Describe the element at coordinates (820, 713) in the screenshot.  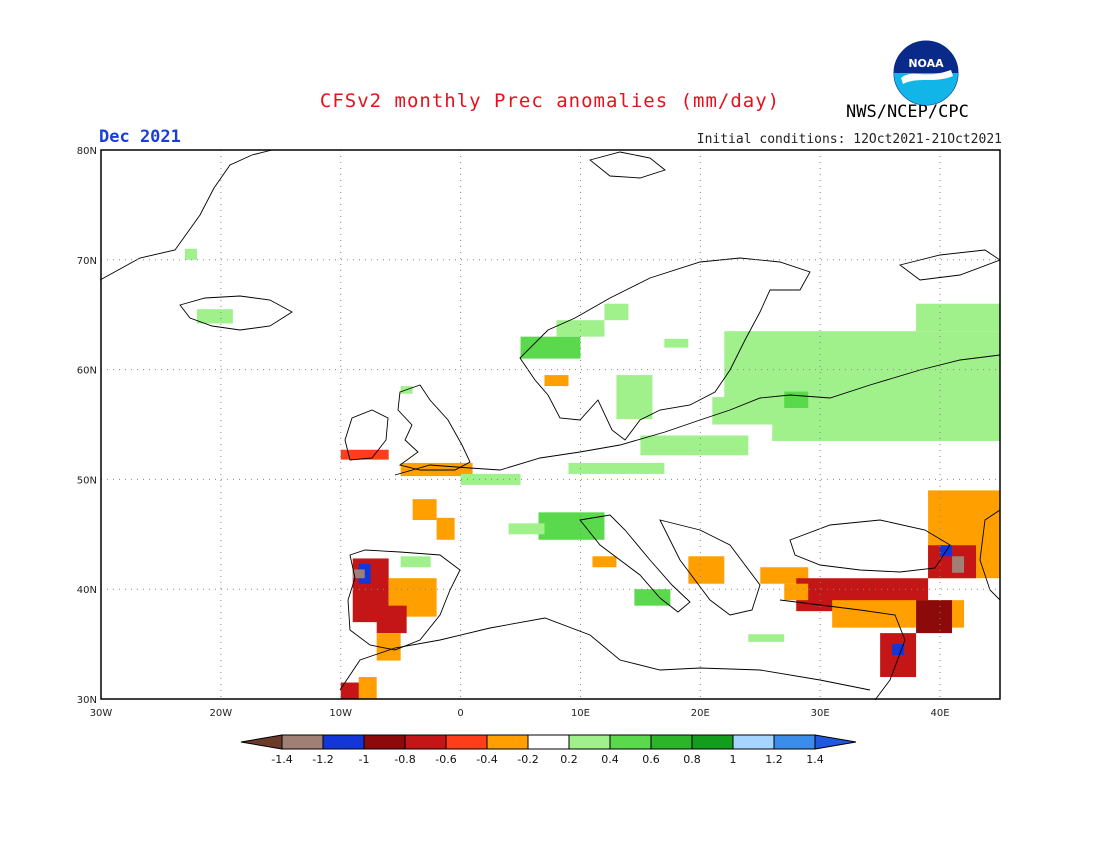
I see `x-tick-label: 30E` at that location.